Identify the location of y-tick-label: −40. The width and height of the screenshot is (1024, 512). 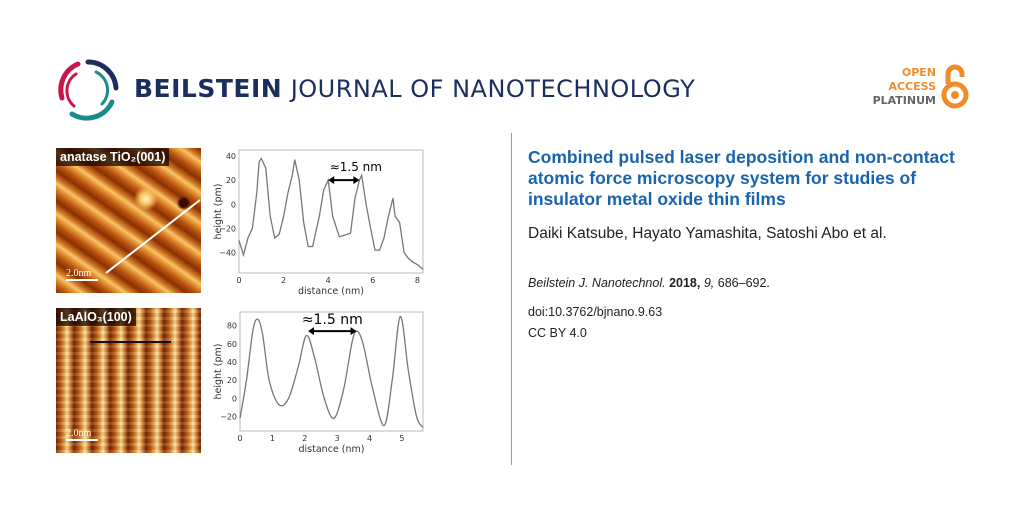
(227, 253).